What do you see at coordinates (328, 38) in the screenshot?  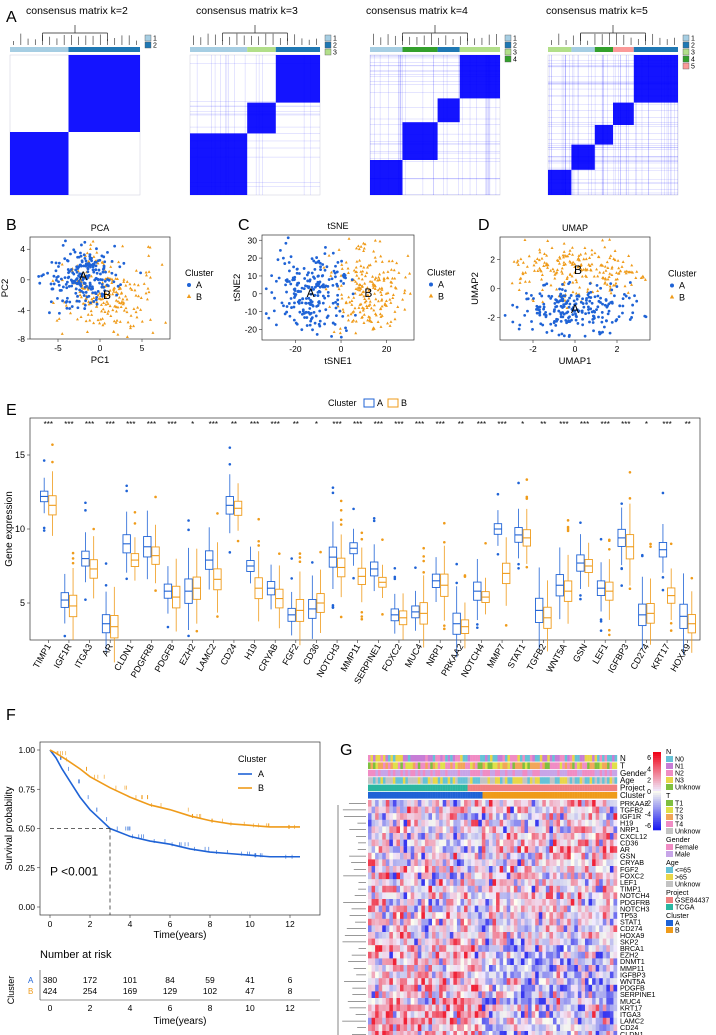 I see `legend-swatch` at bounding box center [328, 38].